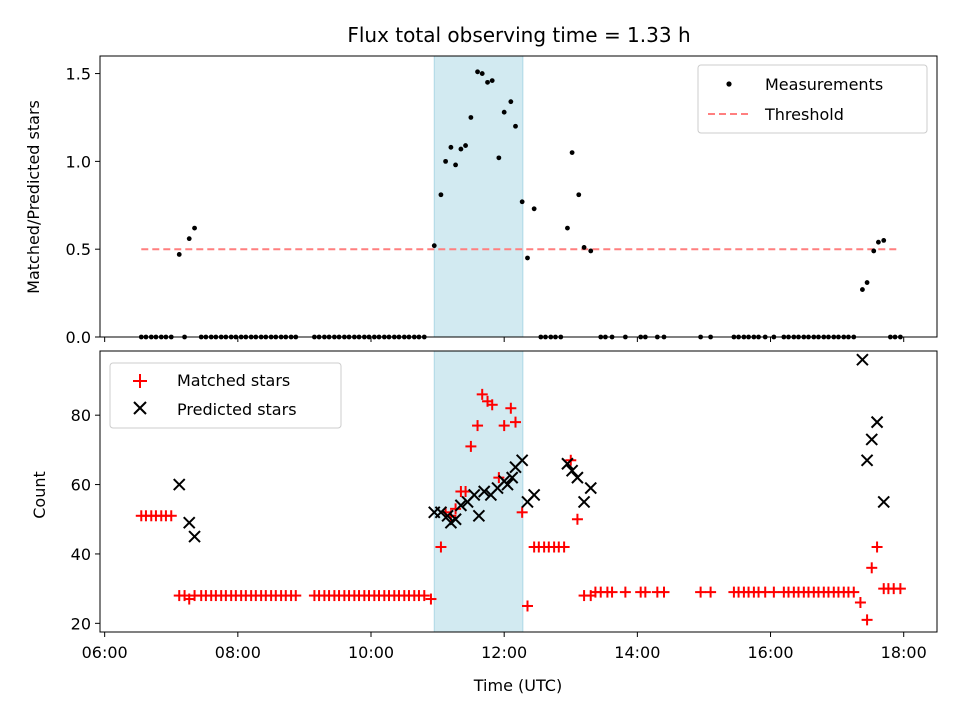  Describe the element at coordinates (81, 554) in the screenshot. I see `bottom-y-tick-label: 40` at that location.